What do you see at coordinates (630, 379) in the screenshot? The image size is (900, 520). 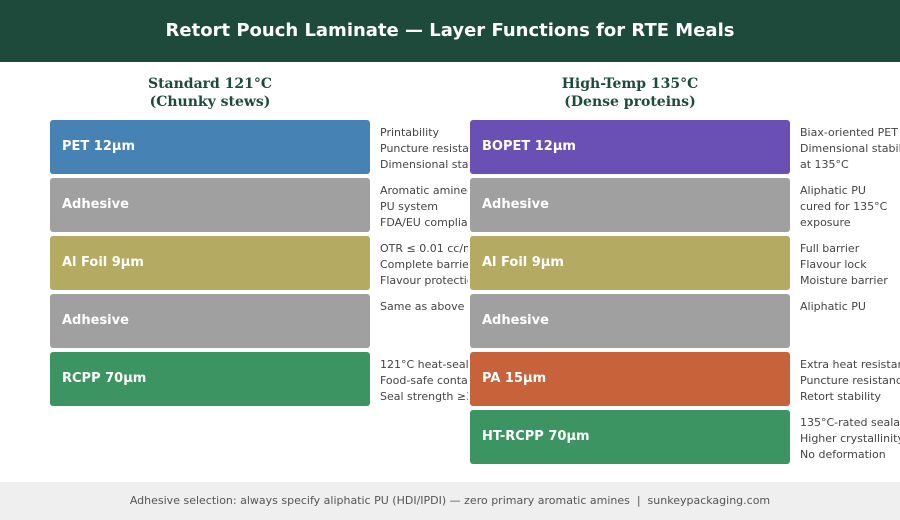 I see `layer-box: PA 15µm` at bounding box center [630, 379].